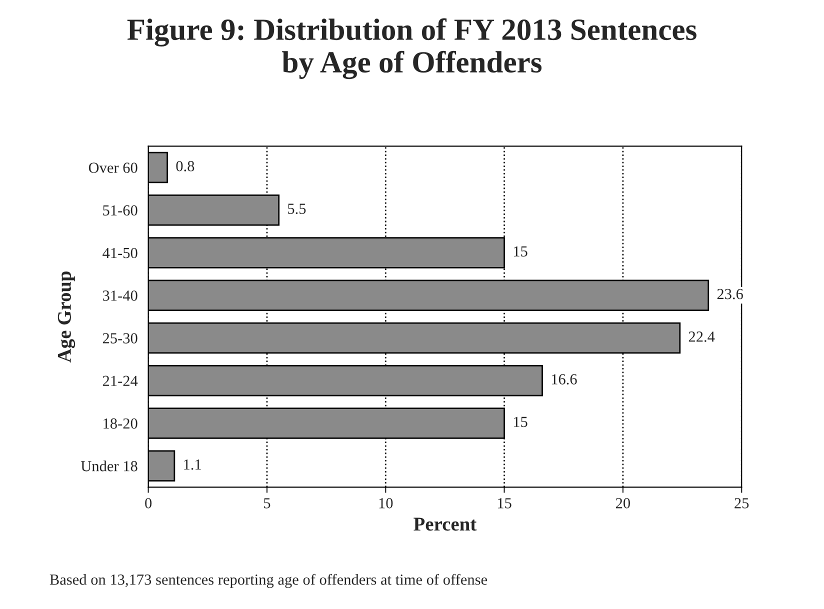 This screenshot has width=824, height=609. What do you see at coordinates (564, 379) in the screenshot?
I see `data-label: 16.6` at bounding box center [564, 379].